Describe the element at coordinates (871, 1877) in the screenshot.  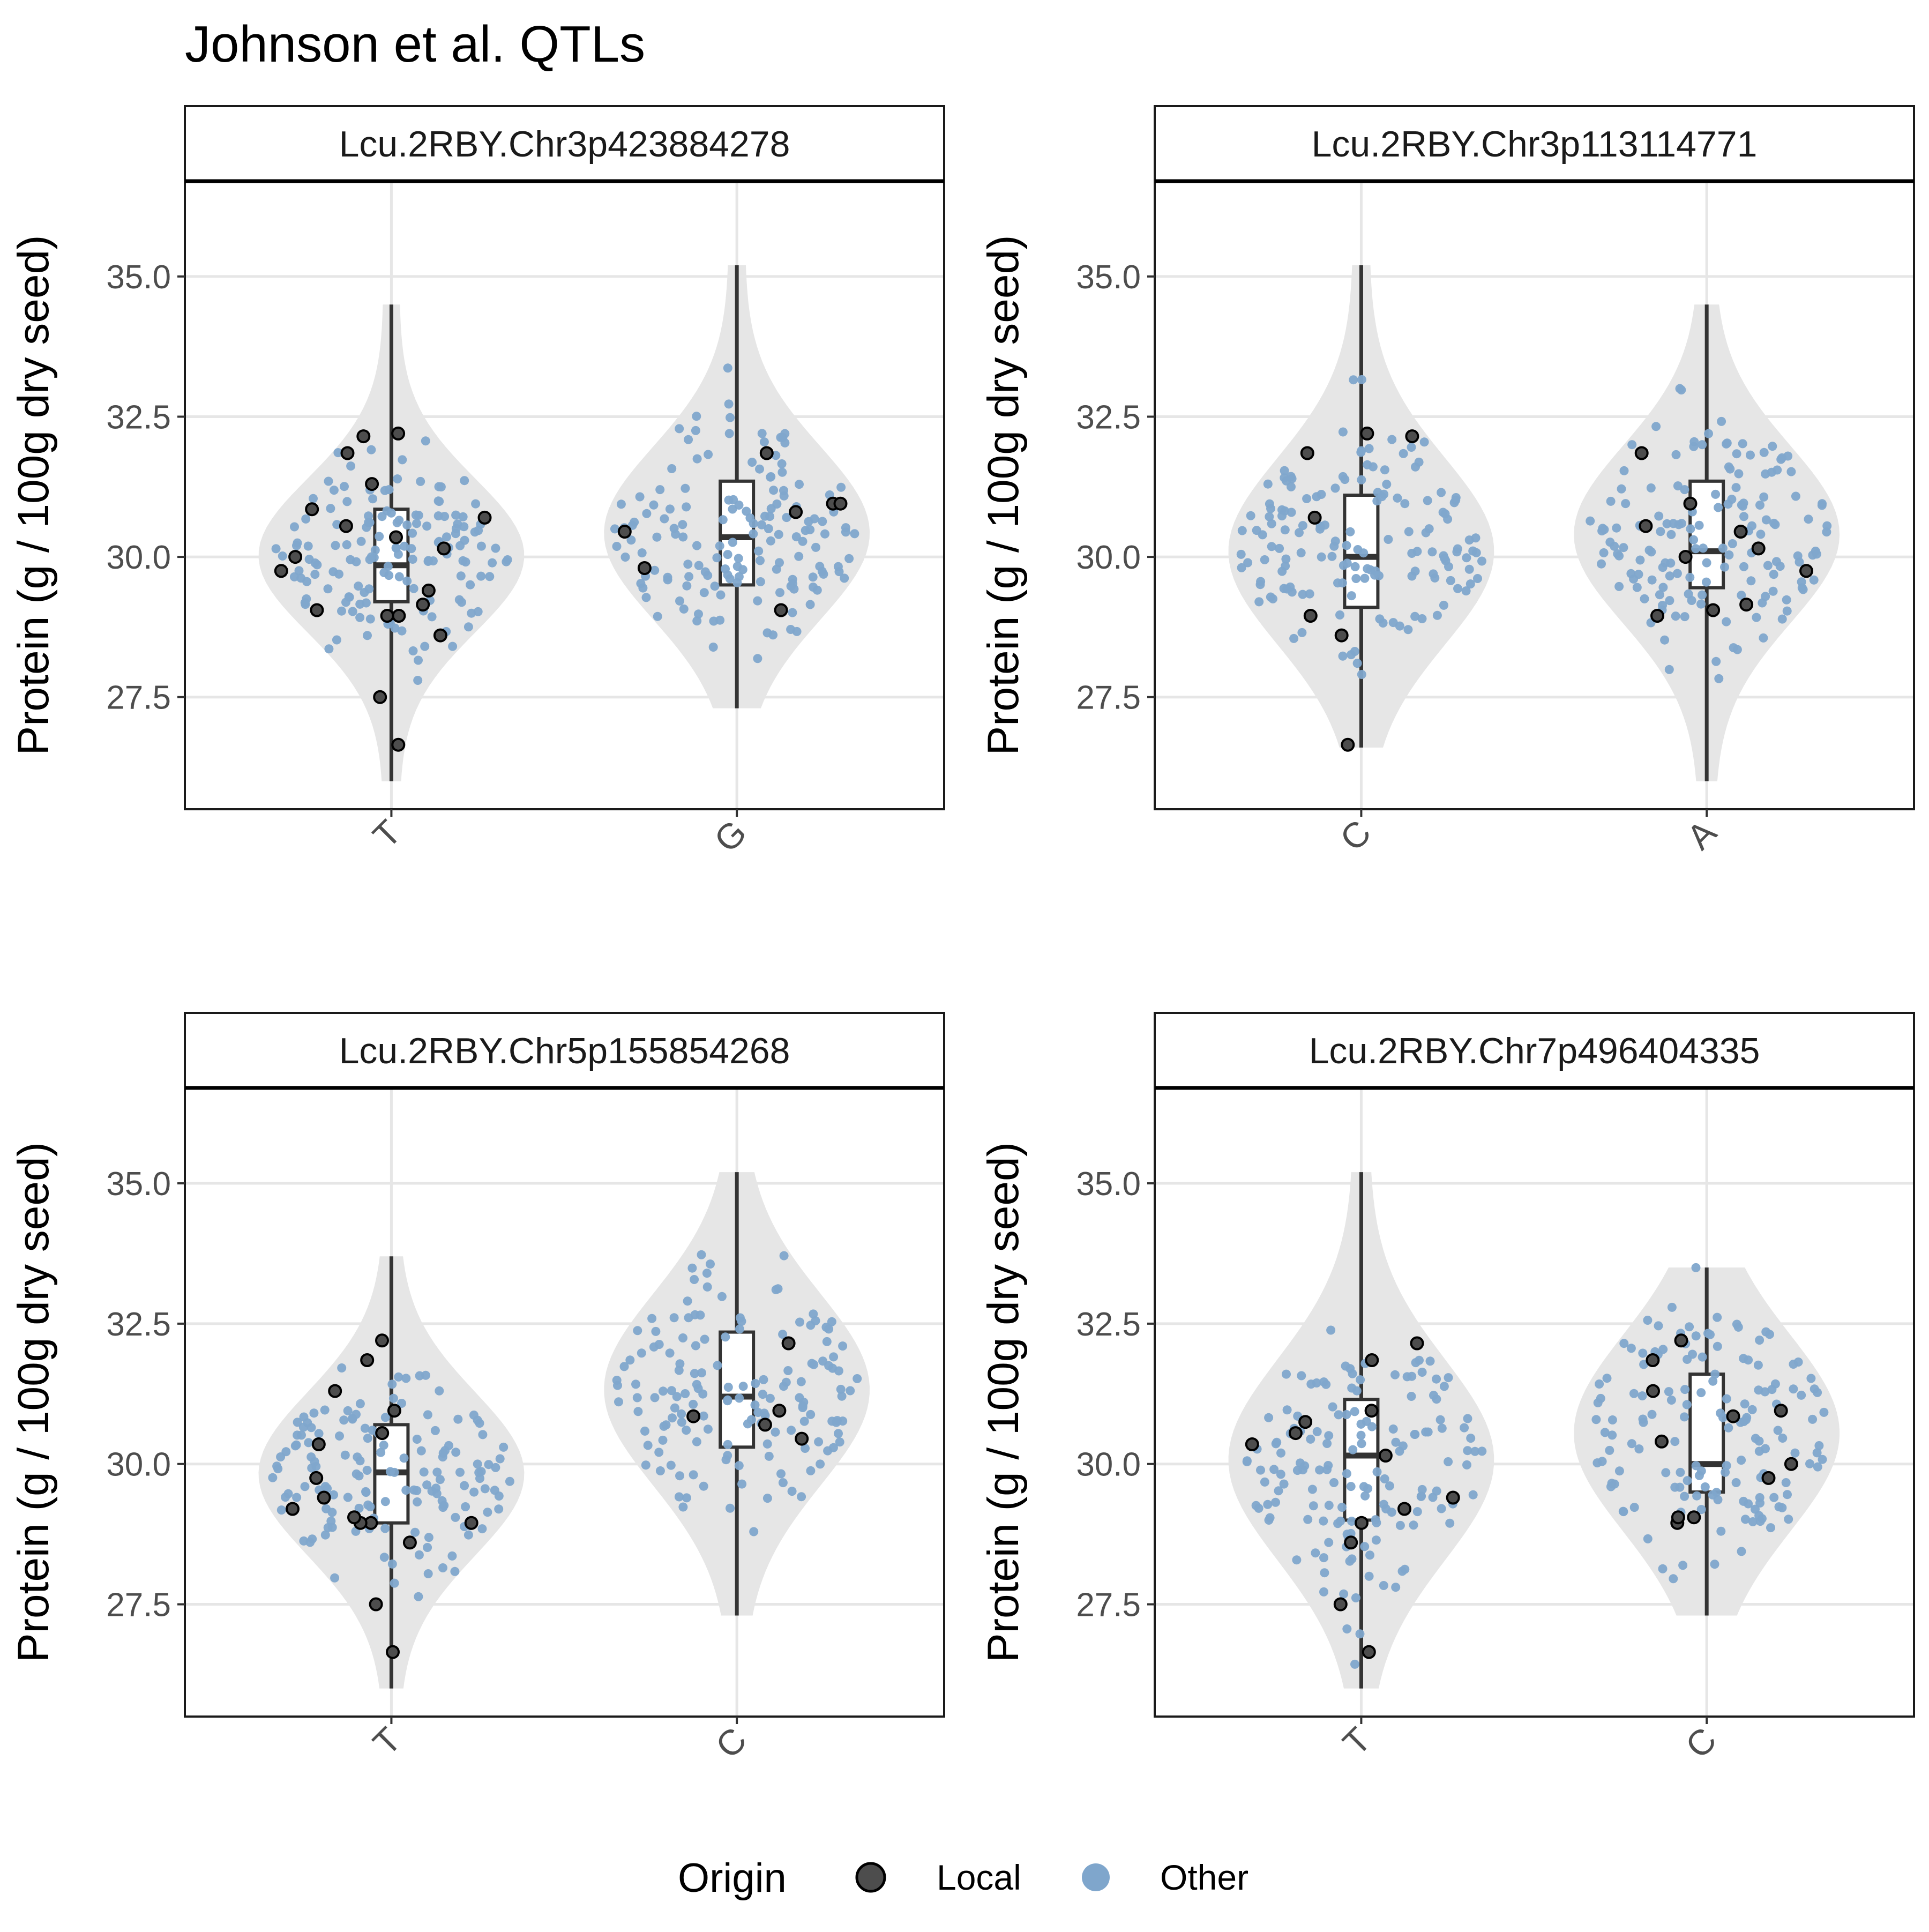
I see `legend-key-local` at that location.